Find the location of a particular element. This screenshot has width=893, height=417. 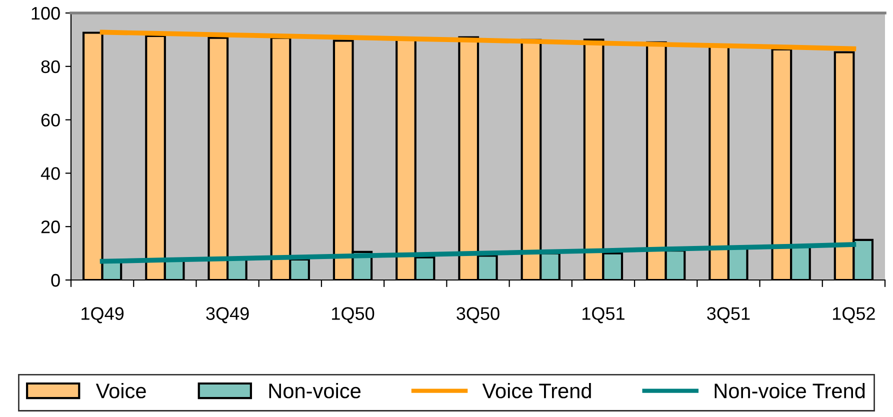

y-tick-label: 60 is located at coordinates (50, 120).